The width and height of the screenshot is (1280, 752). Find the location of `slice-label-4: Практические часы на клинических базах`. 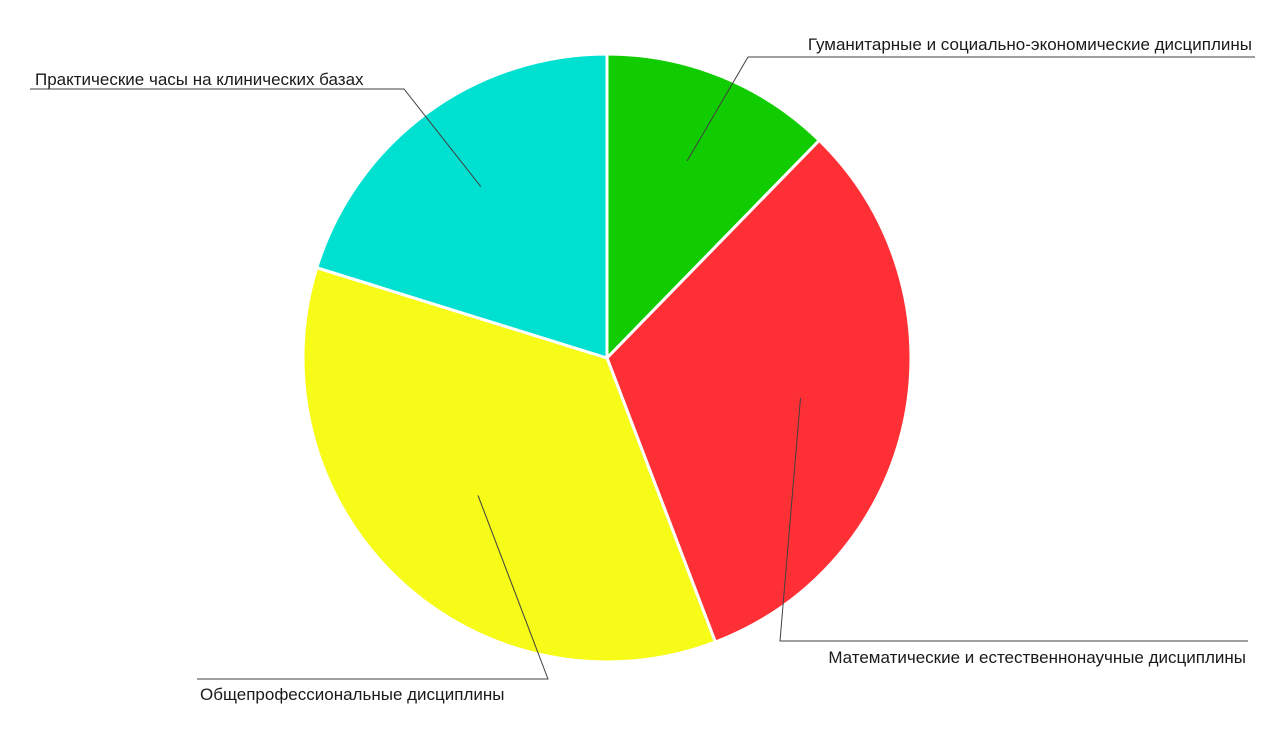

slice-label-4: Практические часы на клинических базах is located at coordinates (199, 79).